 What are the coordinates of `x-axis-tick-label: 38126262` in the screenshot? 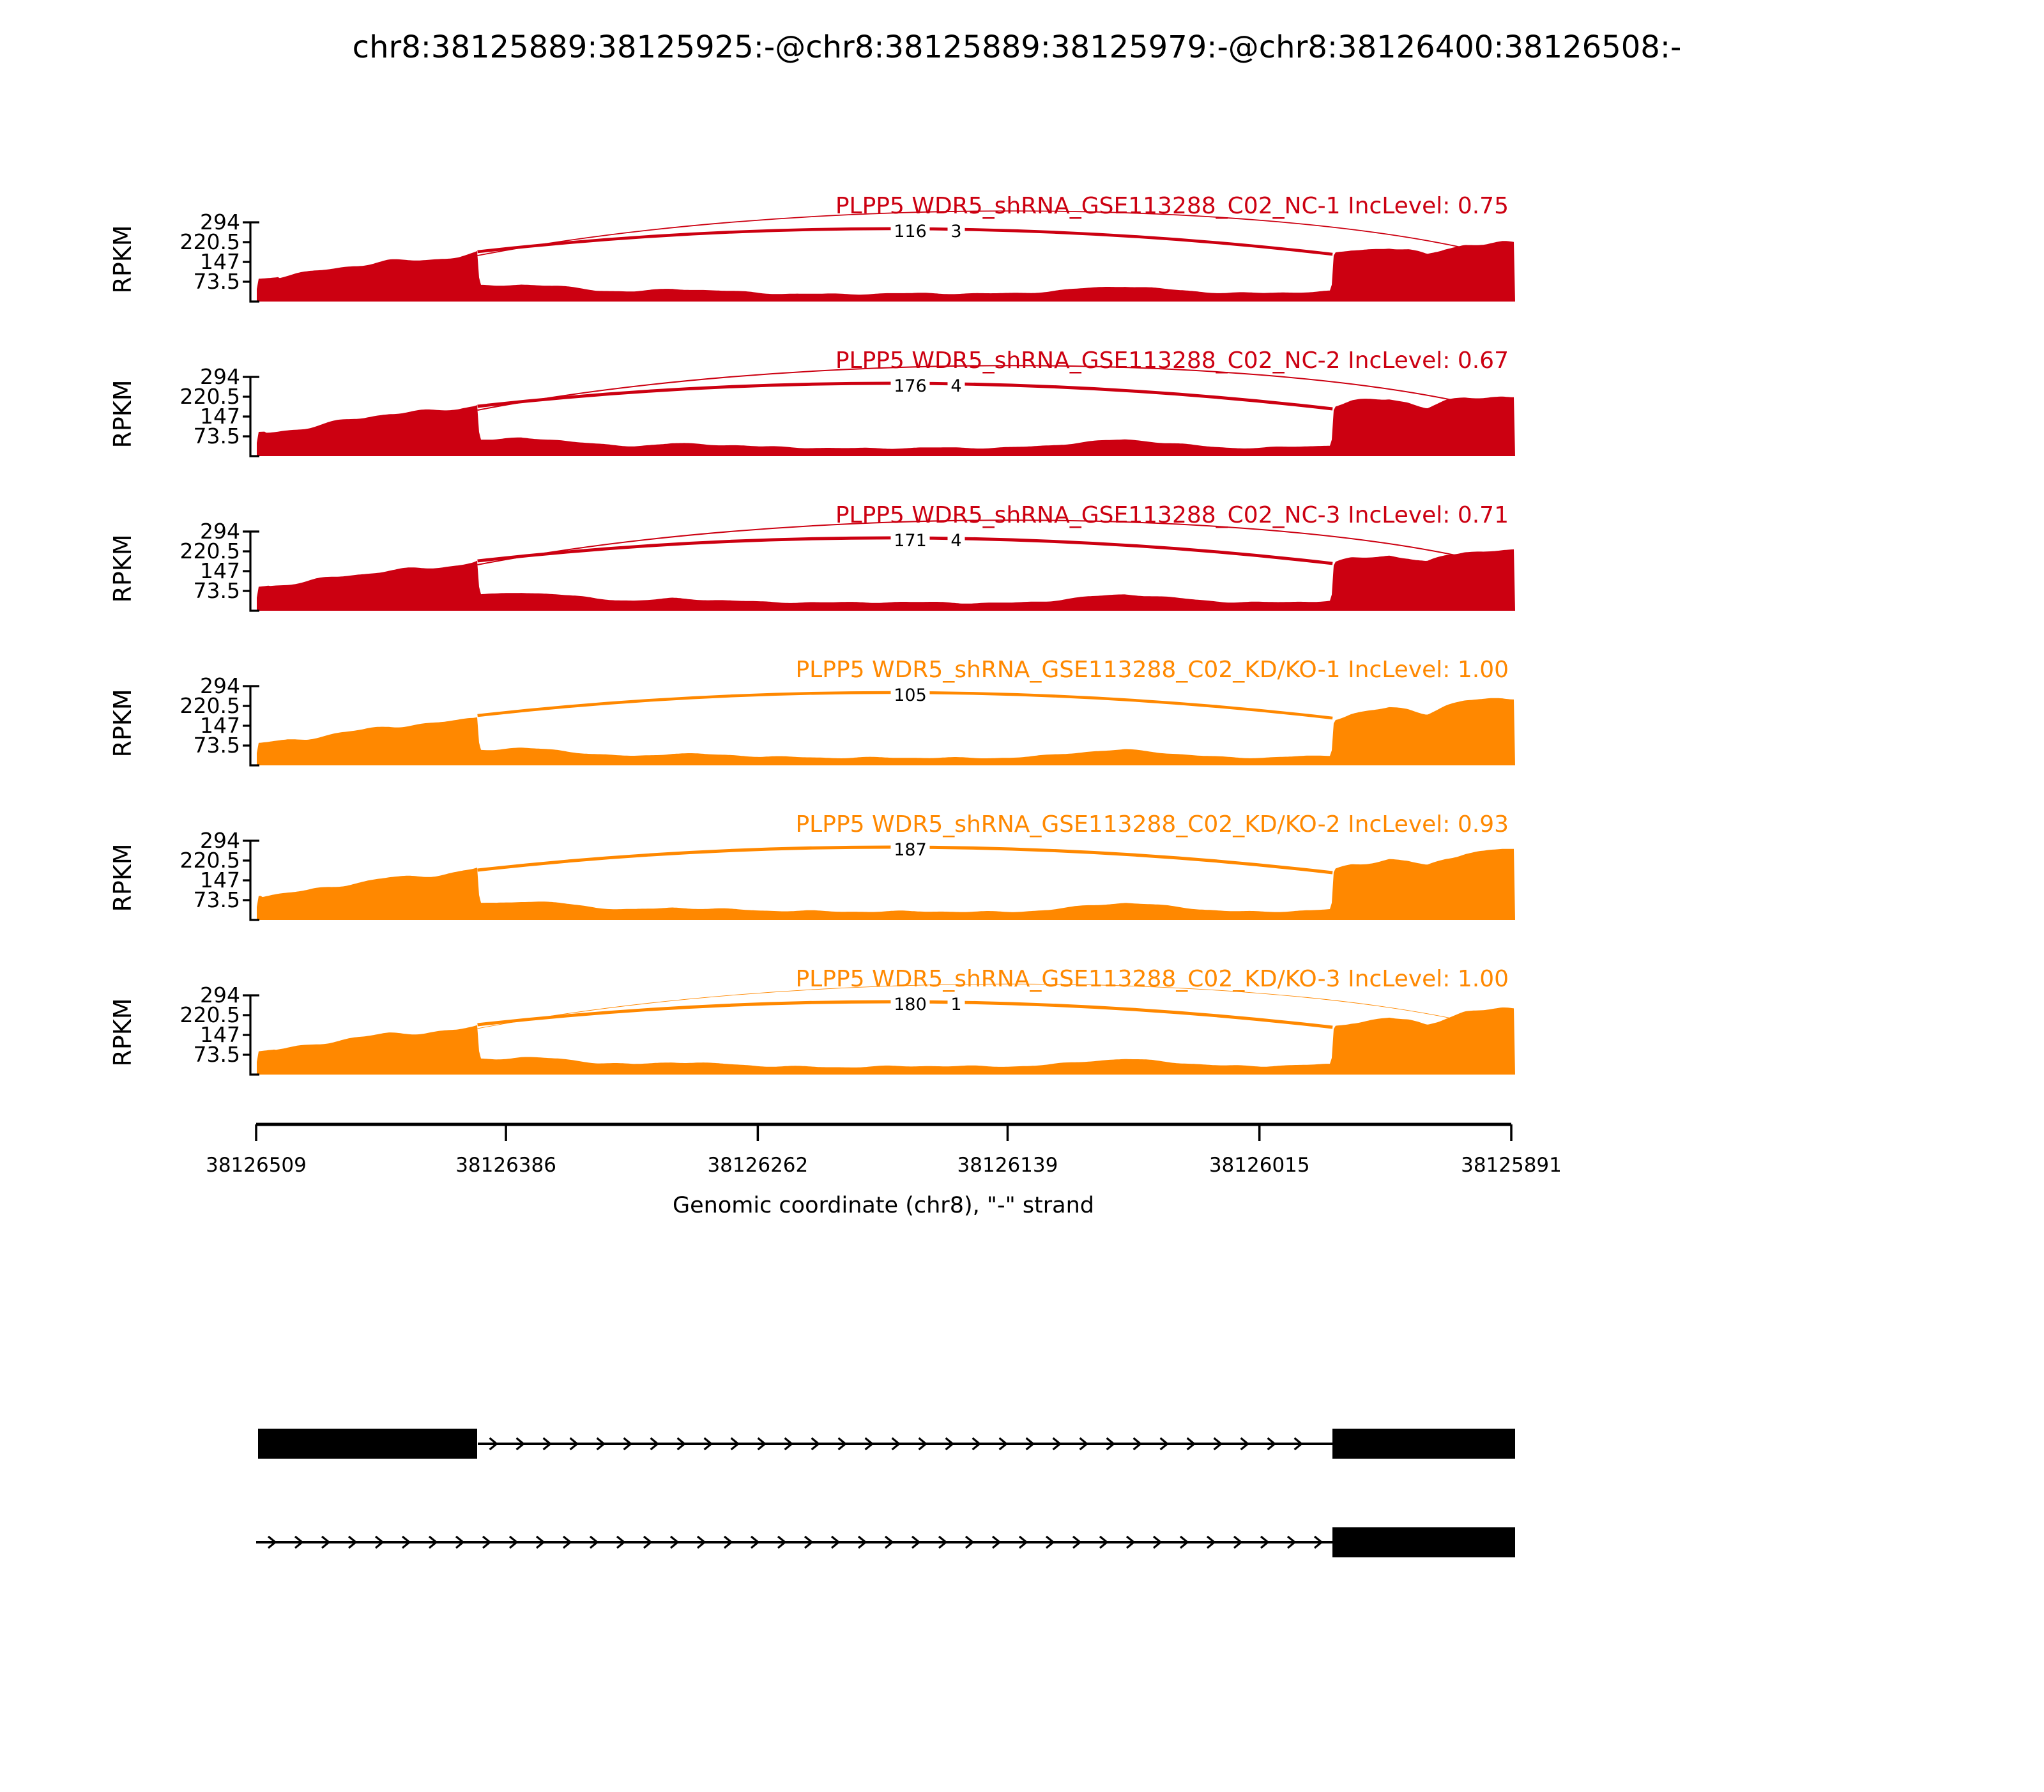 It's located at (757, 1165).